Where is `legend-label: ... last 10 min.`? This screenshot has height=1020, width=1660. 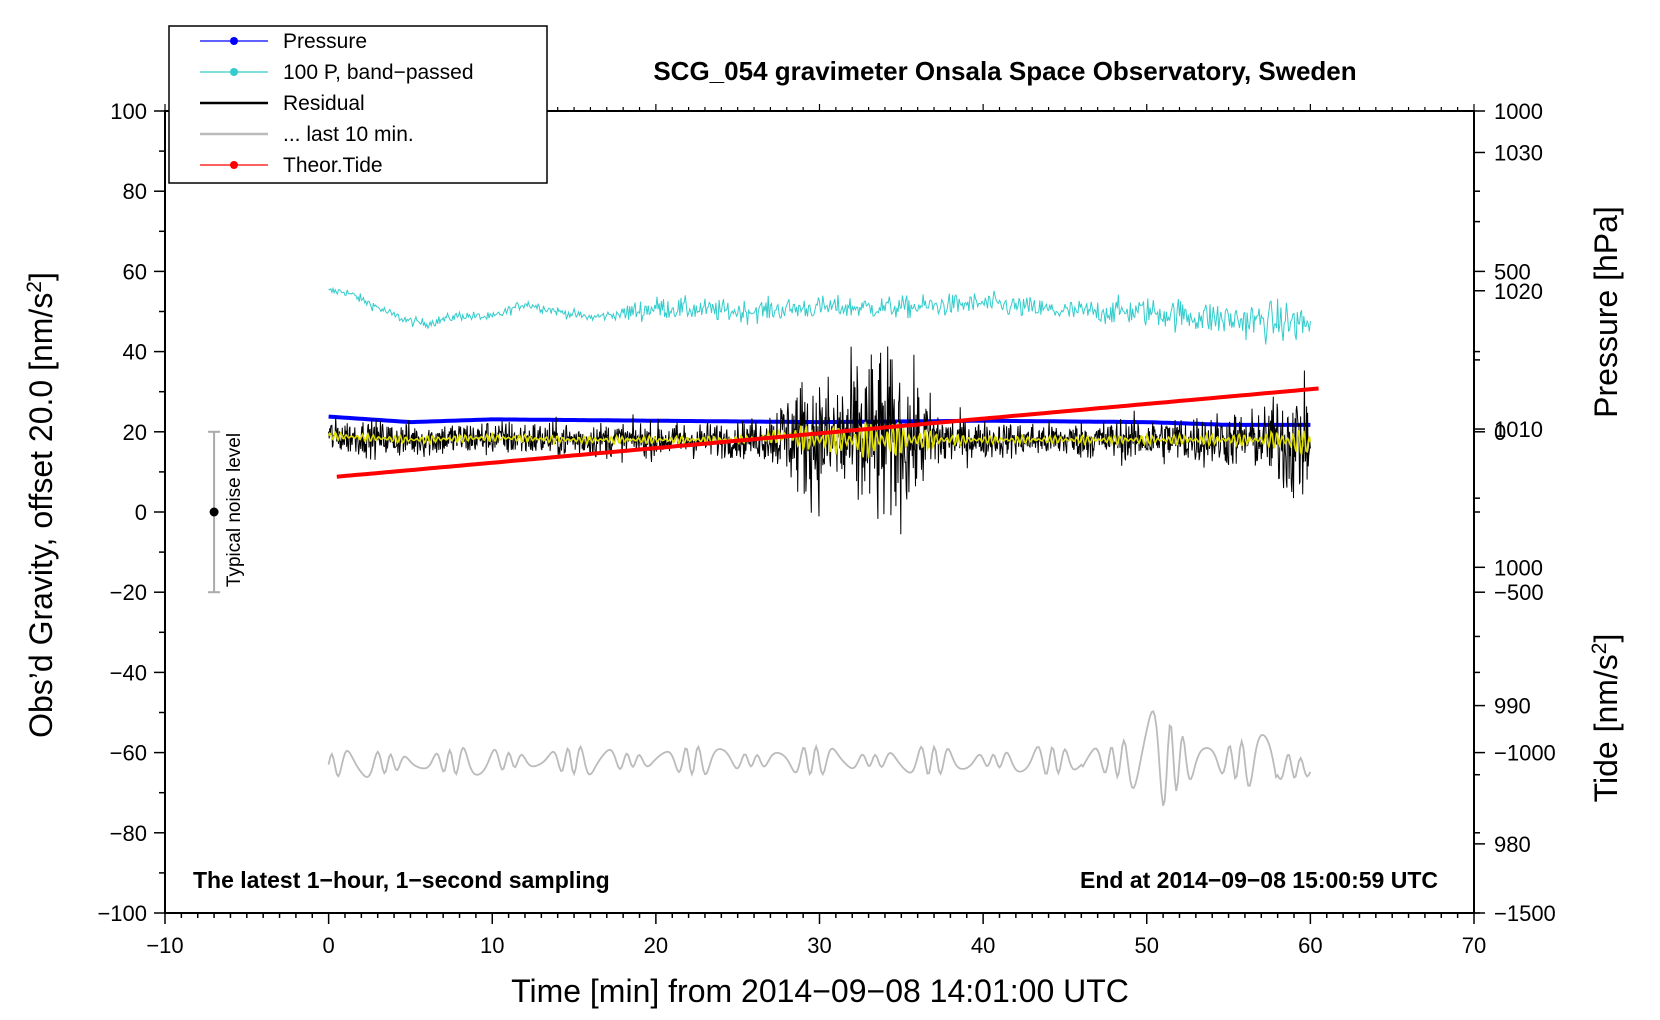 legend-label: ... last 10 min. is located at coordinates (348, 134).